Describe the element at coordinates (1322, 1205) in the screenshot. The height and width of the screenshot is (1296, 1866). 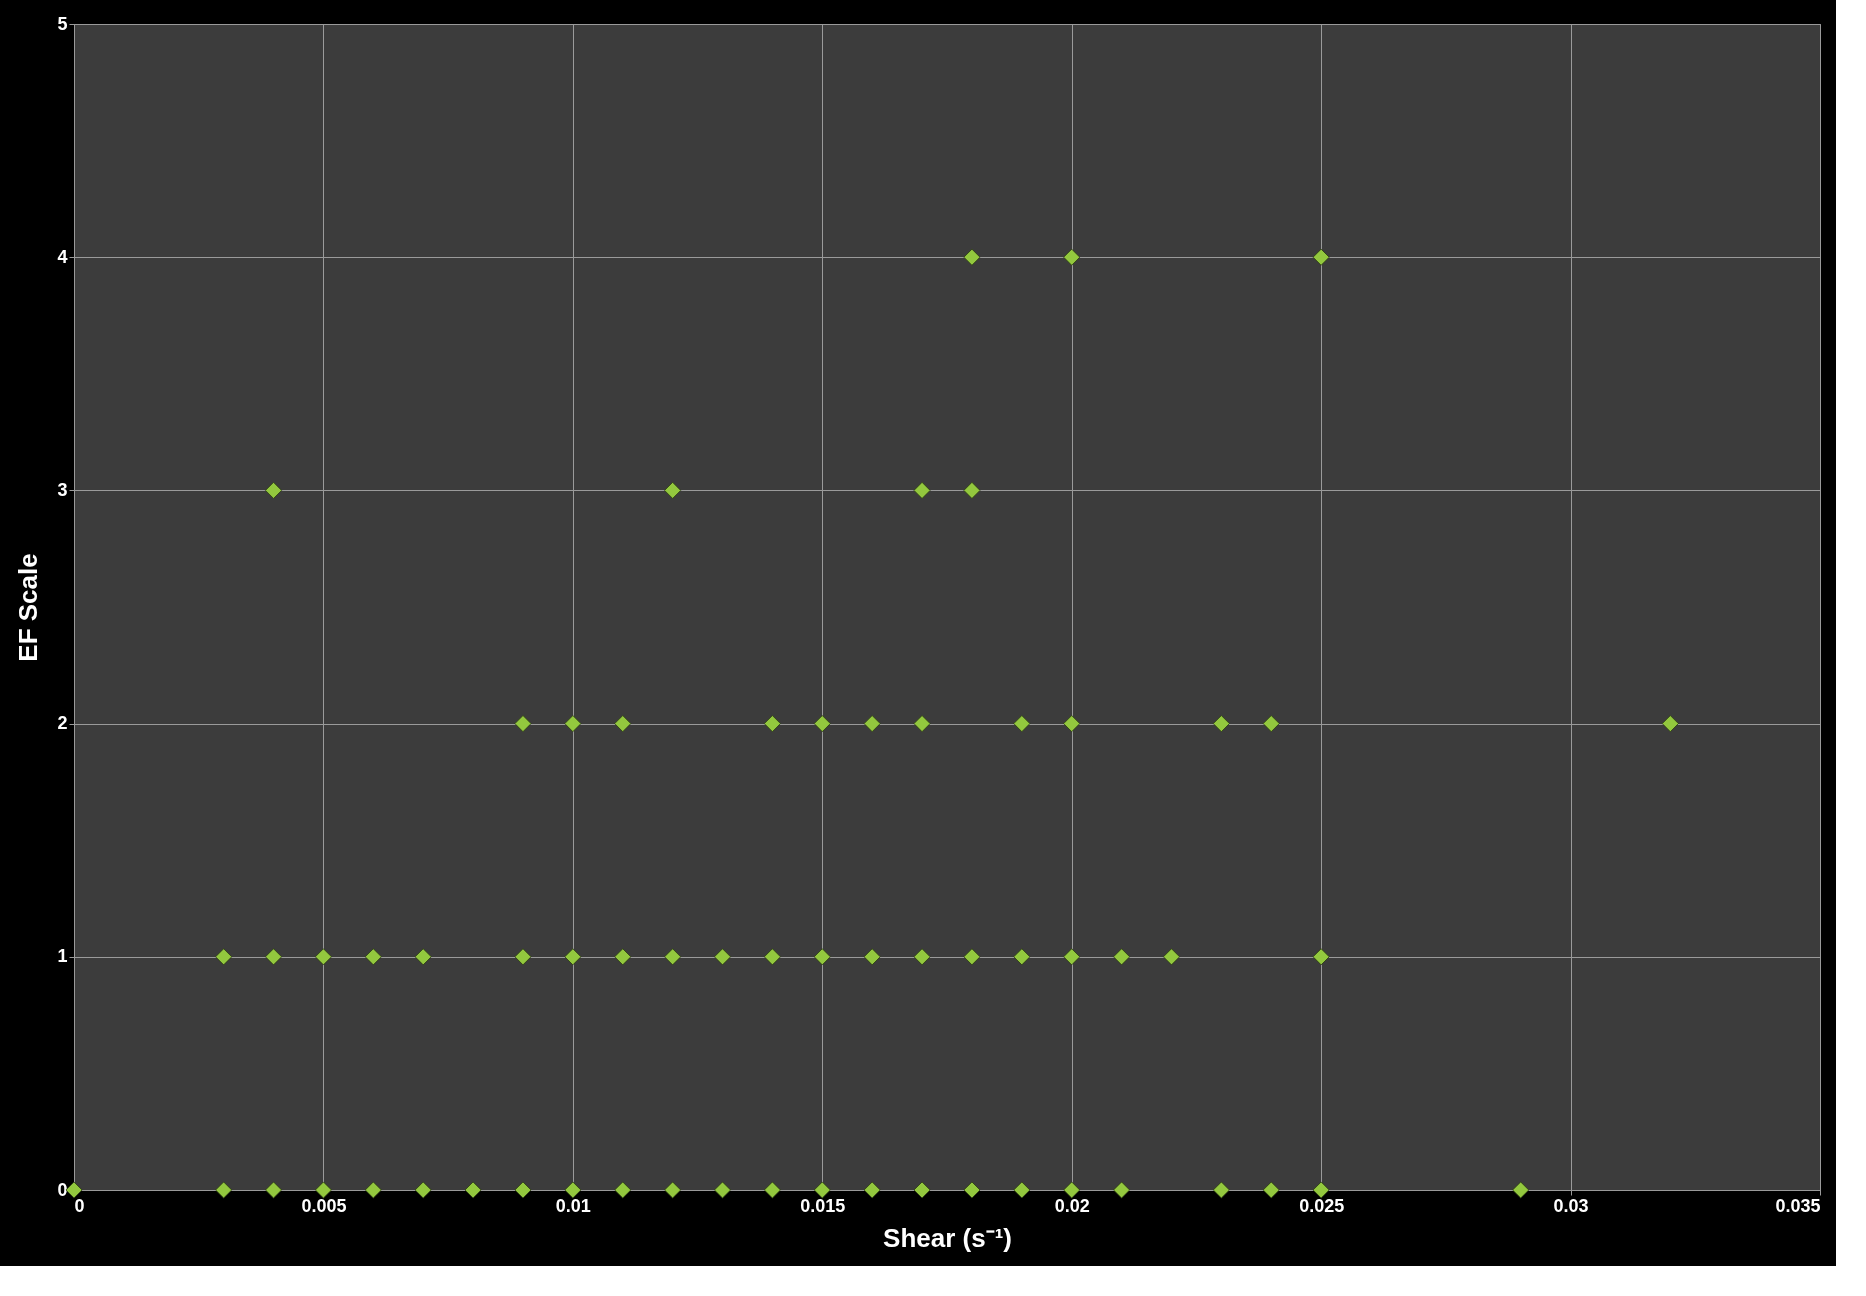
I see `x-tick-label: 0.025` at that location.